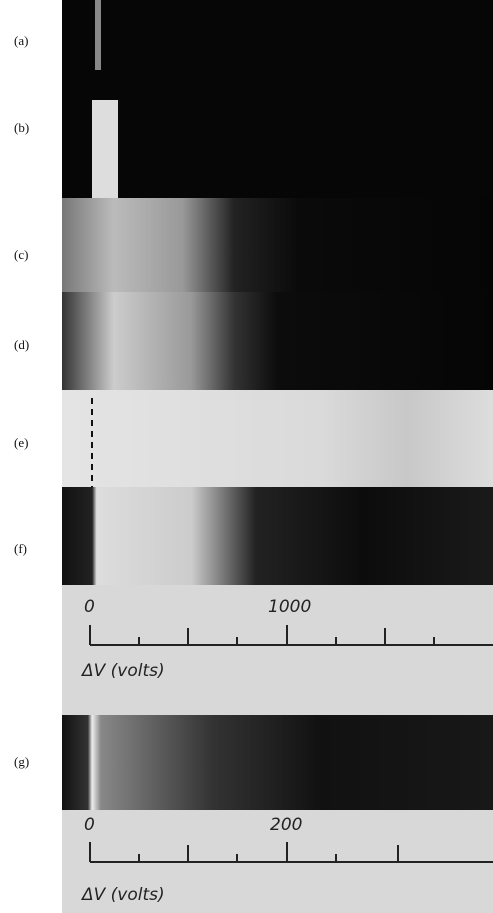 The image size is (493, 913). Describe the element at coordinates (291, 635) in the screenshot. I see `scale-1-ticks` at that location.